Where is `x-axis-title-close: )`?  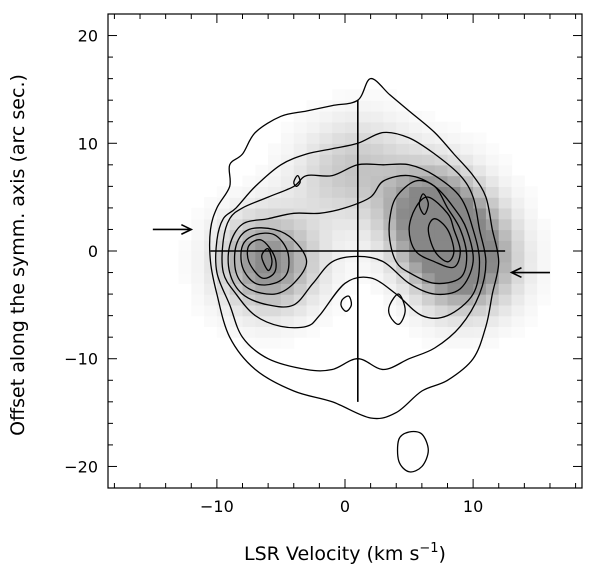
x-axis-title-close: ) is located at coordinates (442, 554).